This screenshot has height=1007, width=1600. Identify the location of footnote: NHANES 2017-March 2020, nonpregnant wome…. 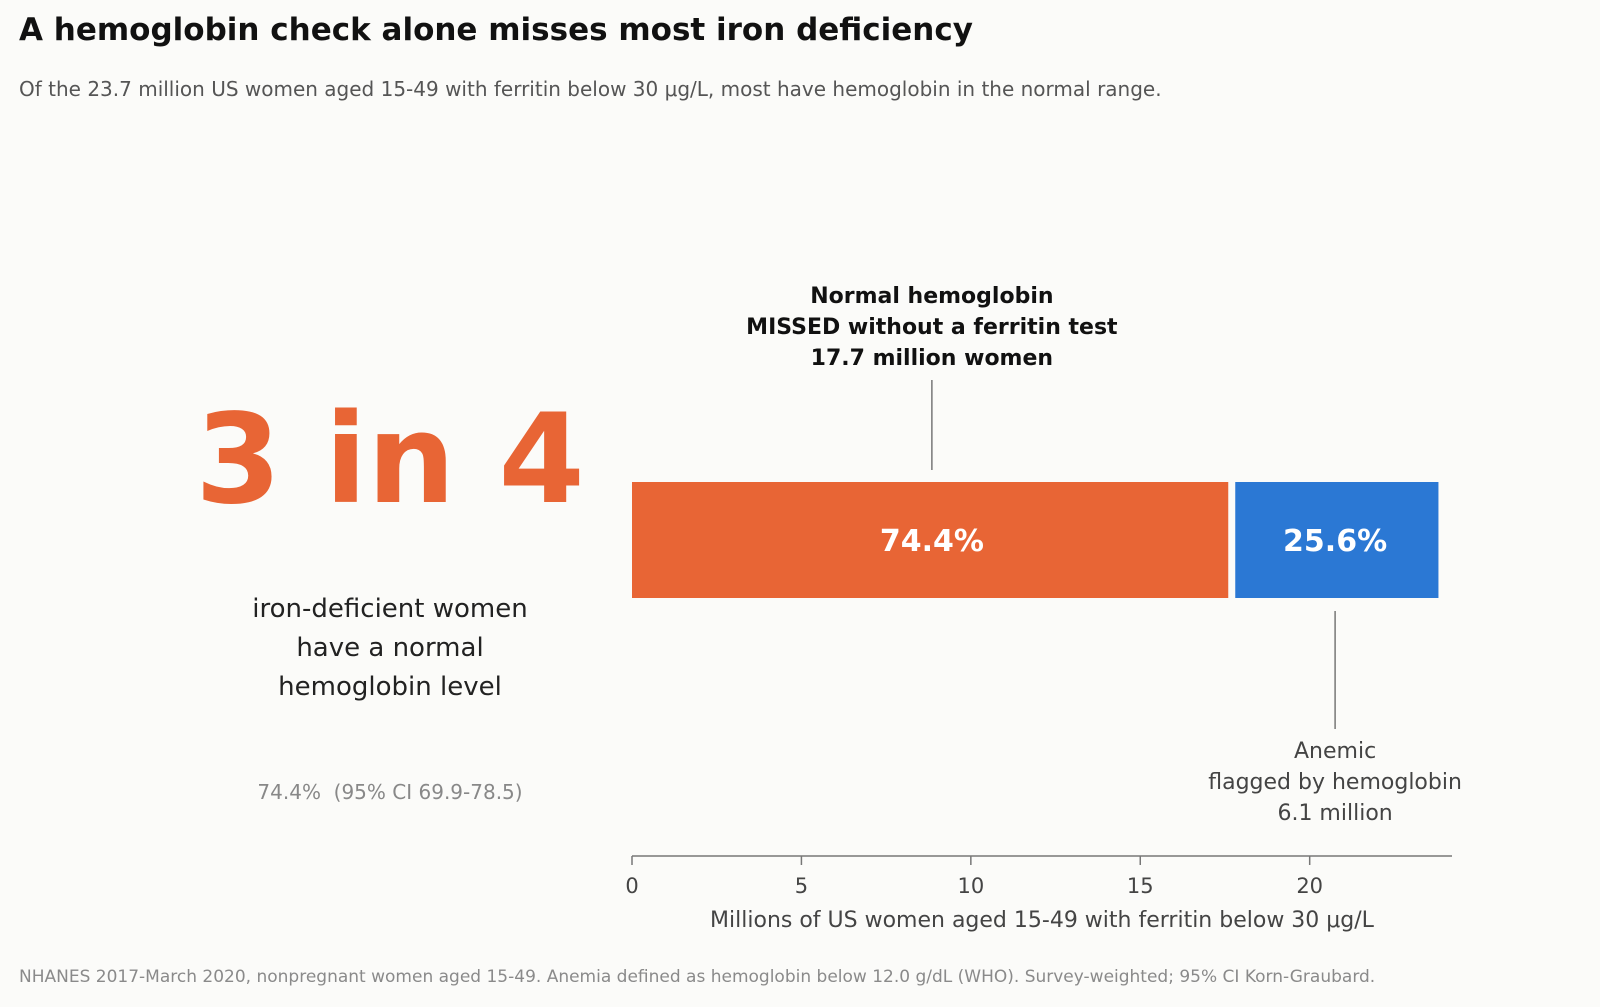
(697, 977).